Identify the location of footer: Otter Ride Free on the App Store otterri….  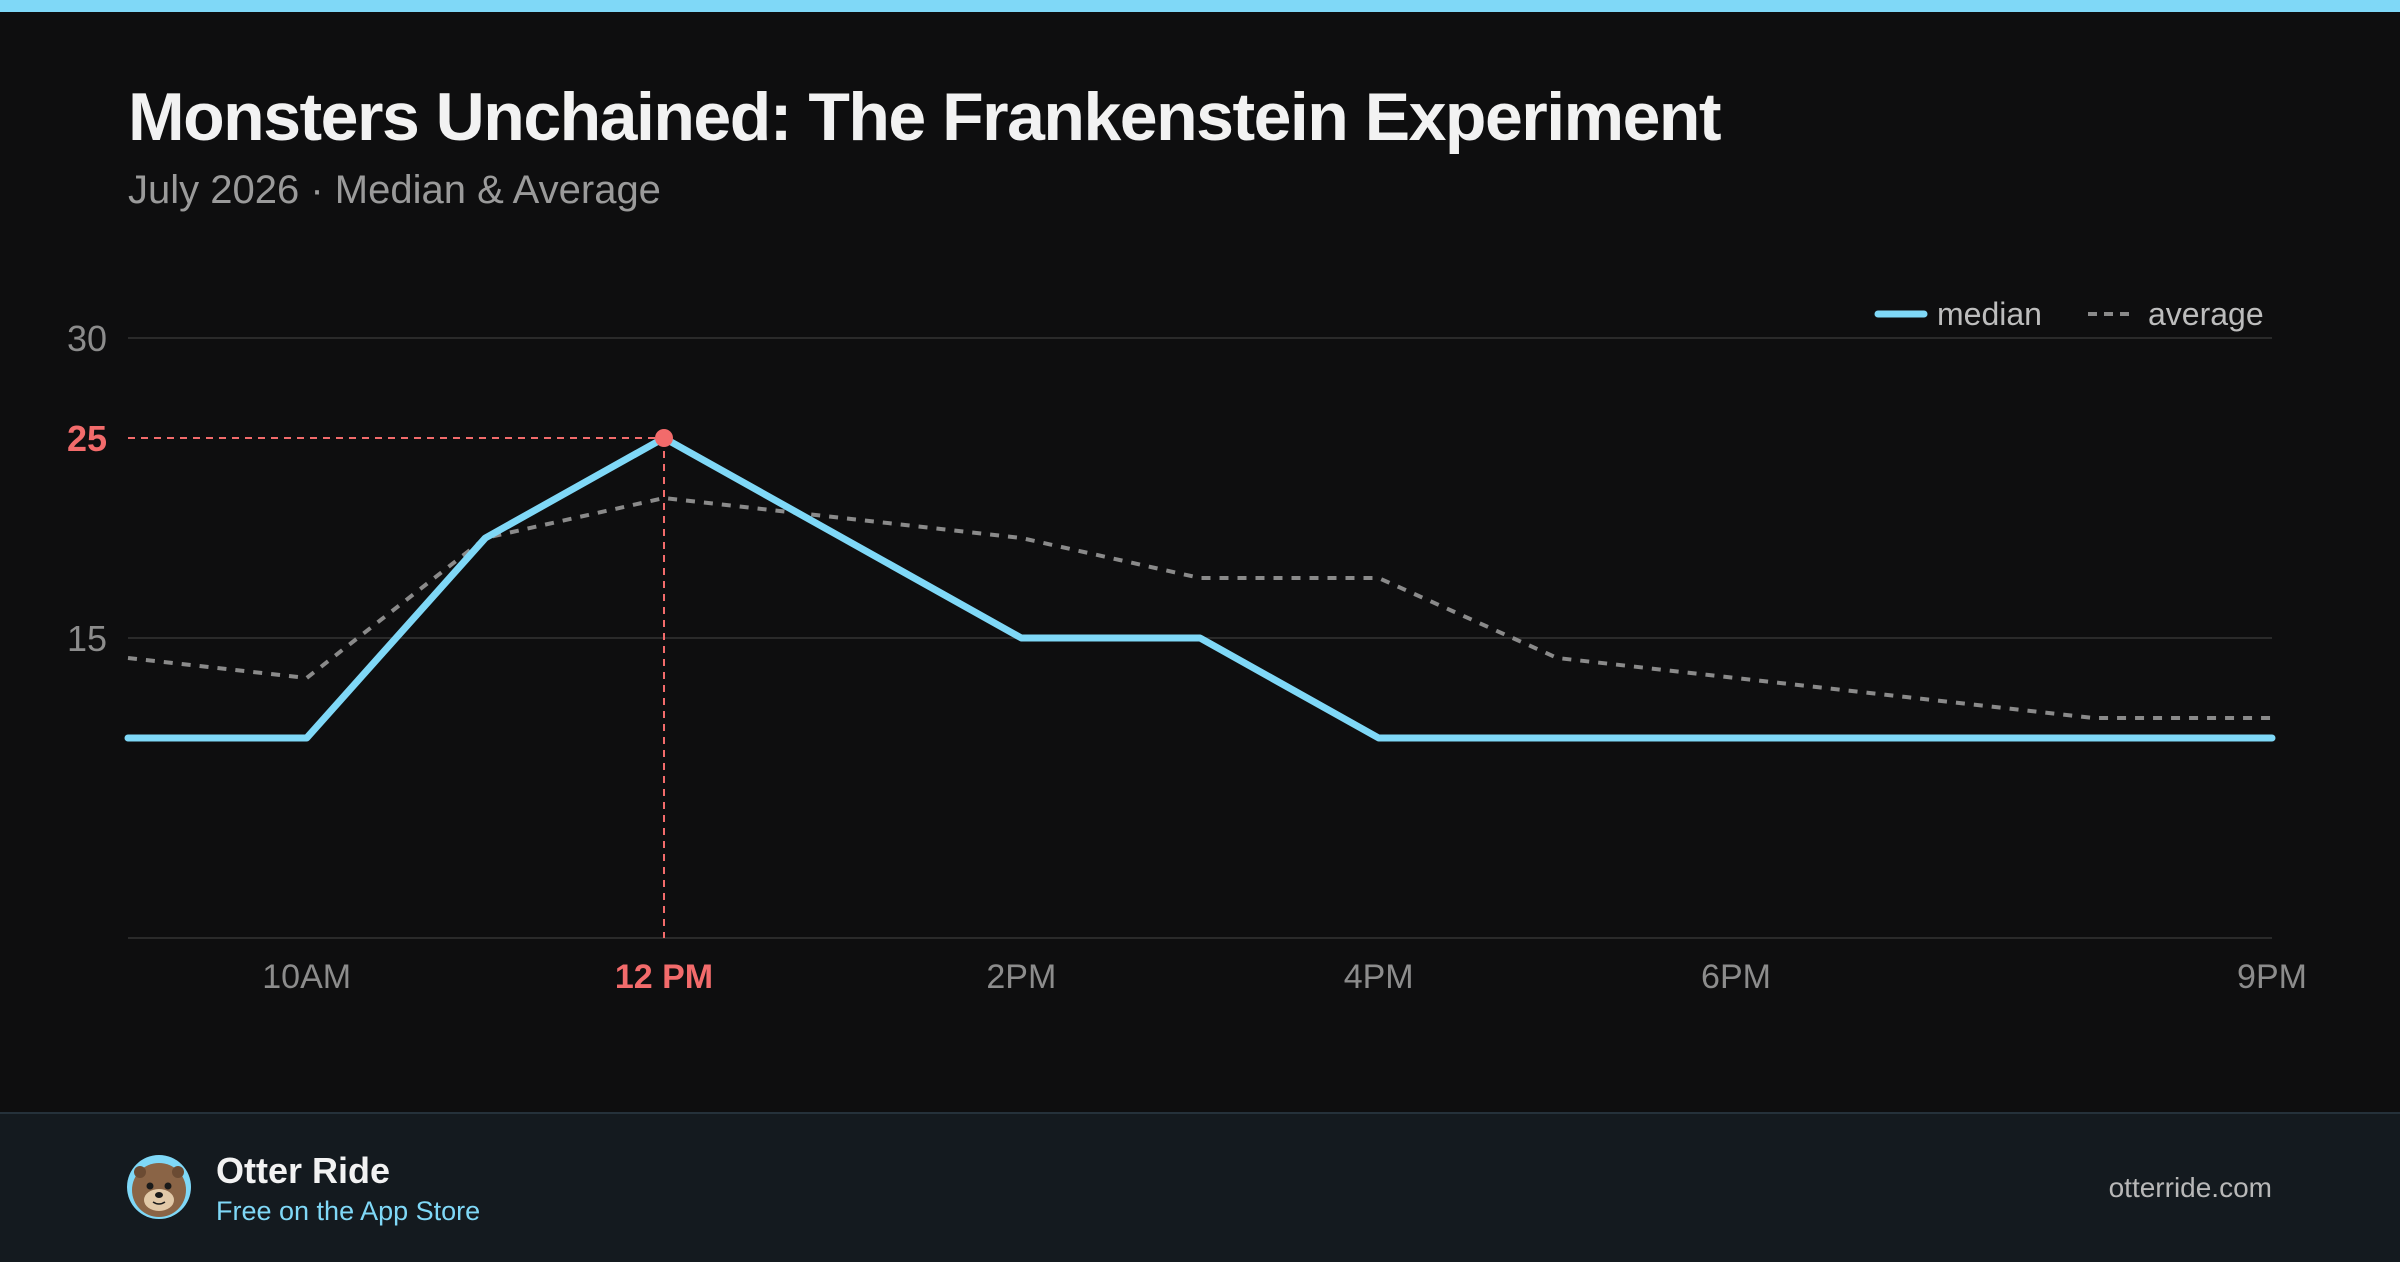
(1200, 1187).